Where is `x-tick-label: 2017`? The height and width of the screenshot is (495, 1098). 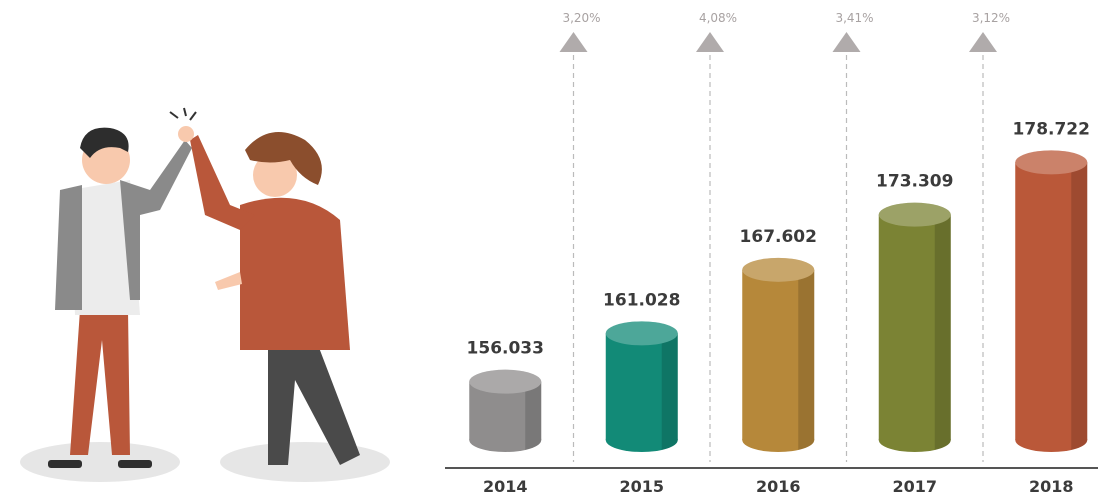
x-tick-label: 2017 is located at coordinates (914, 486).